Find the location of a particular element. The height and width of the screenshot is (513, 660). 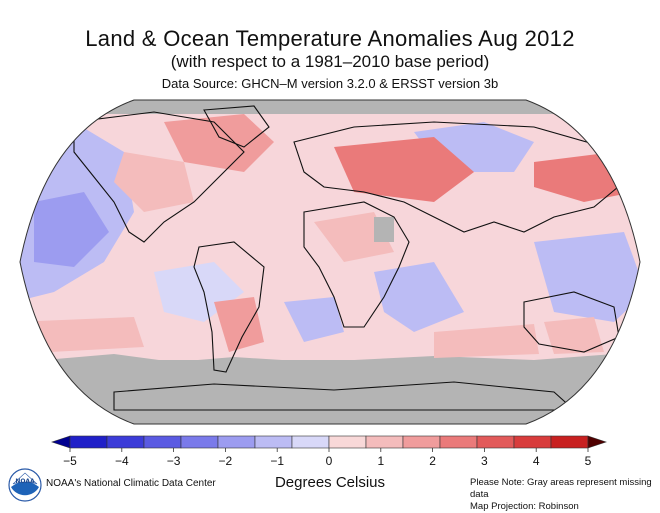

noaa-logo-icon: NOAA is located at coordinates (25, 485).